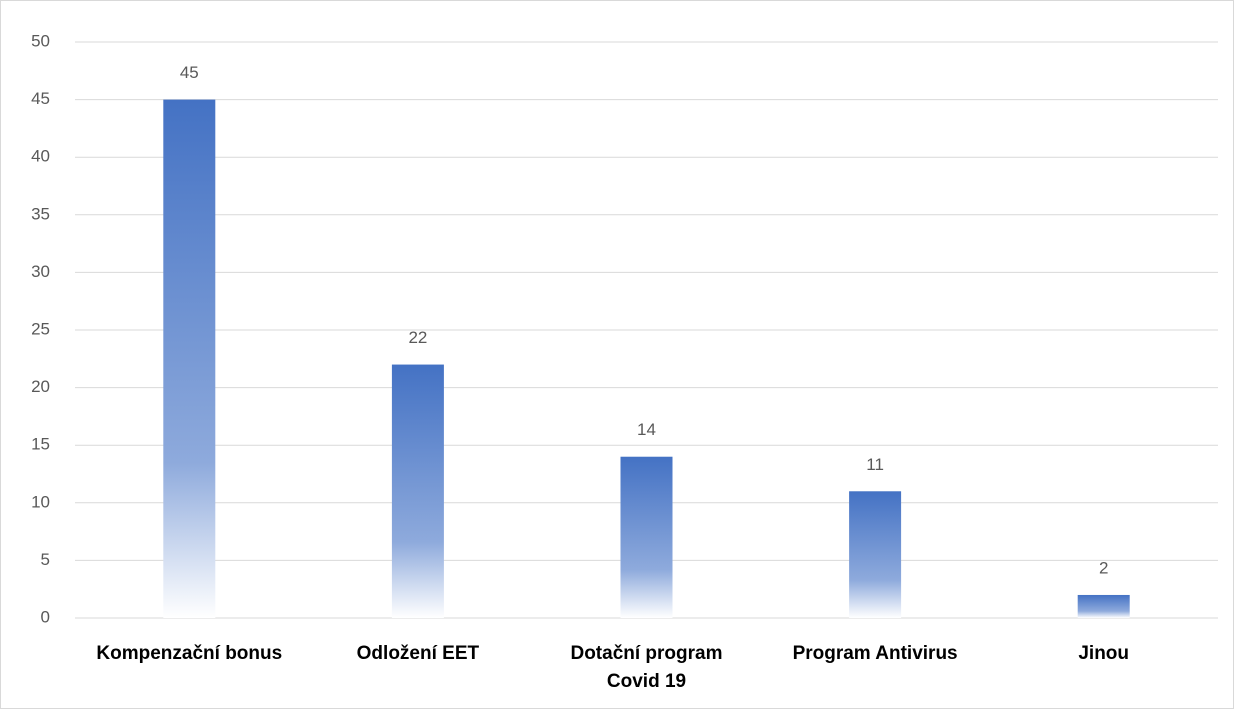 The width and height of the screenshot is (1234, 709). Describe the element at coordinates (40, 98) in the screenshot. I see `y-tick-label: 45` at that location.